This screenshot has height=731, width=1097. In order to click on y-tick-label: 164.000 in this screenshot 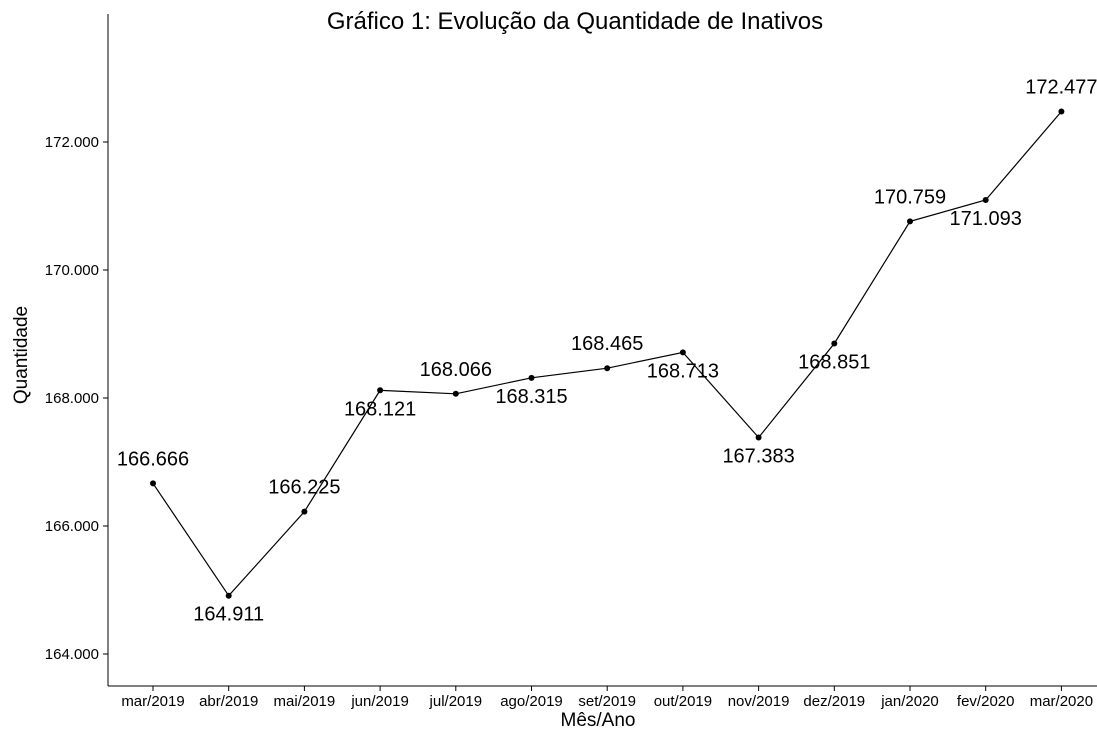, I will do `click(72, 654)`.